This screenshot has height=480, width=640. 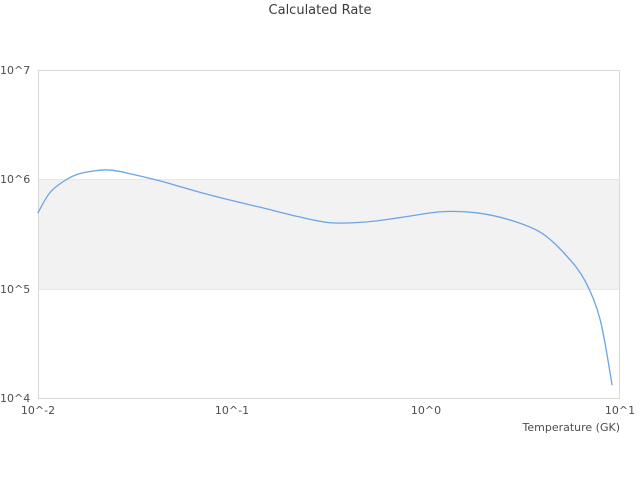 What do you see at coordinates (426, 410) in the screenshot?
I see `x-axis-tick-label: 10^0` at bounding box center [426, 410].